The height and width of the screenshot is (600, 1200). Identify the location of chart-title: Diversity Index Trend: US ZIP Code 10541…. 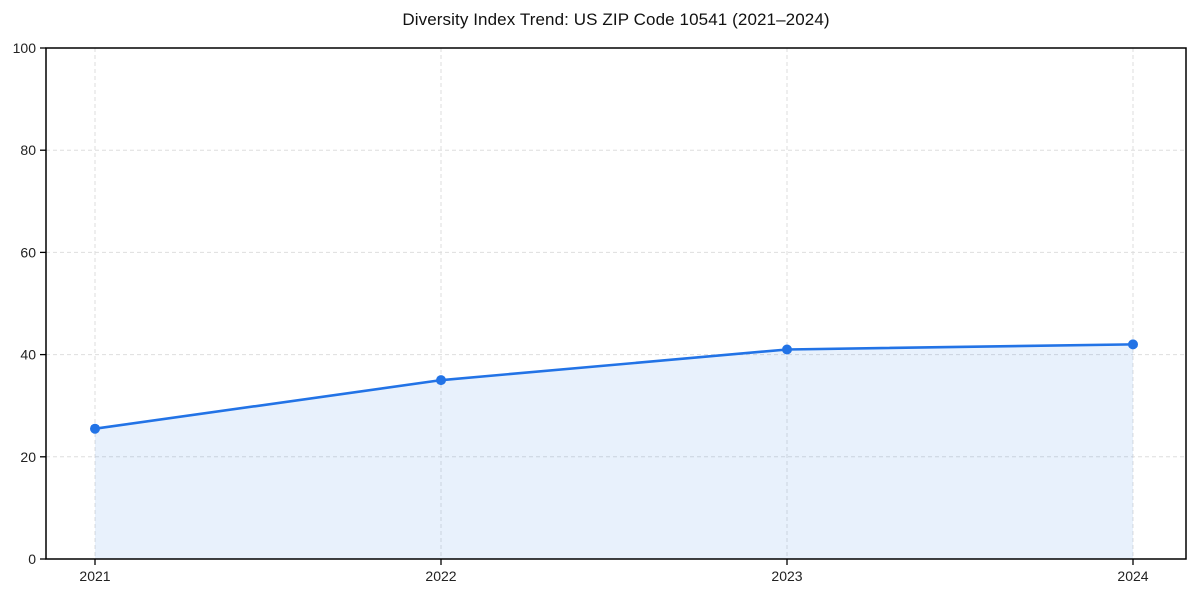
(616, 19).